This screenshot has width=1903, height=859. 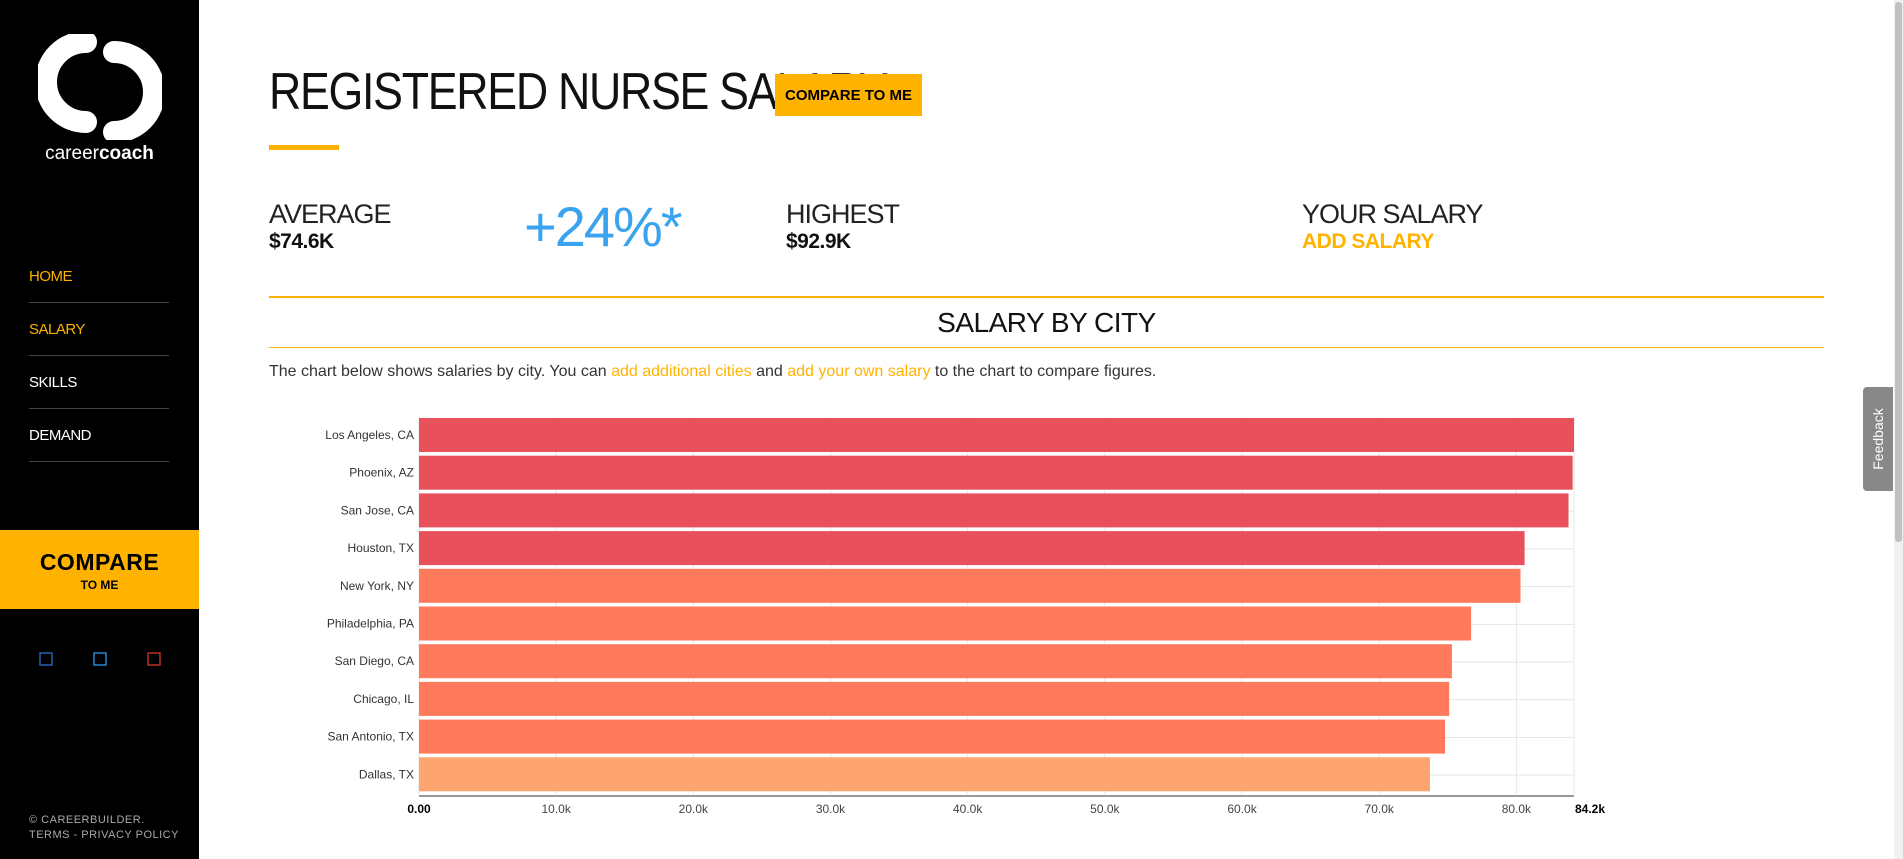 I want to click on average-value: $74.6K, so click(x=301, y=241).